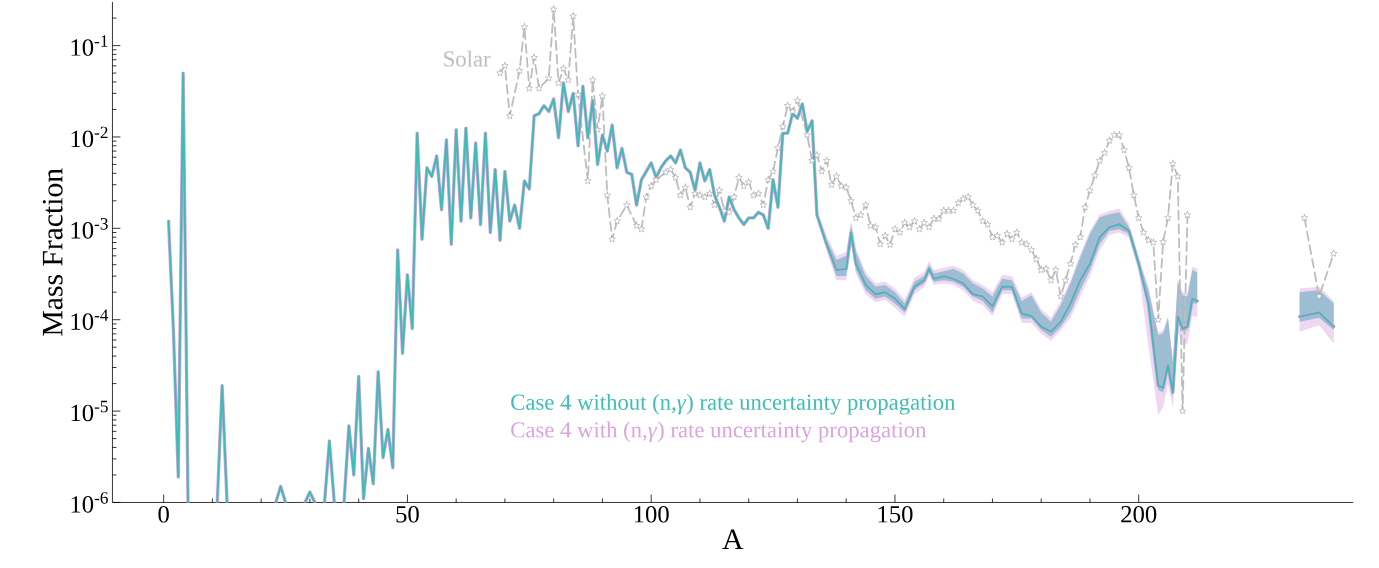 Image resolution: width=1379 pixels, height=568 pixels. I want to click on x-tick-label: 150, so click(895, 514).